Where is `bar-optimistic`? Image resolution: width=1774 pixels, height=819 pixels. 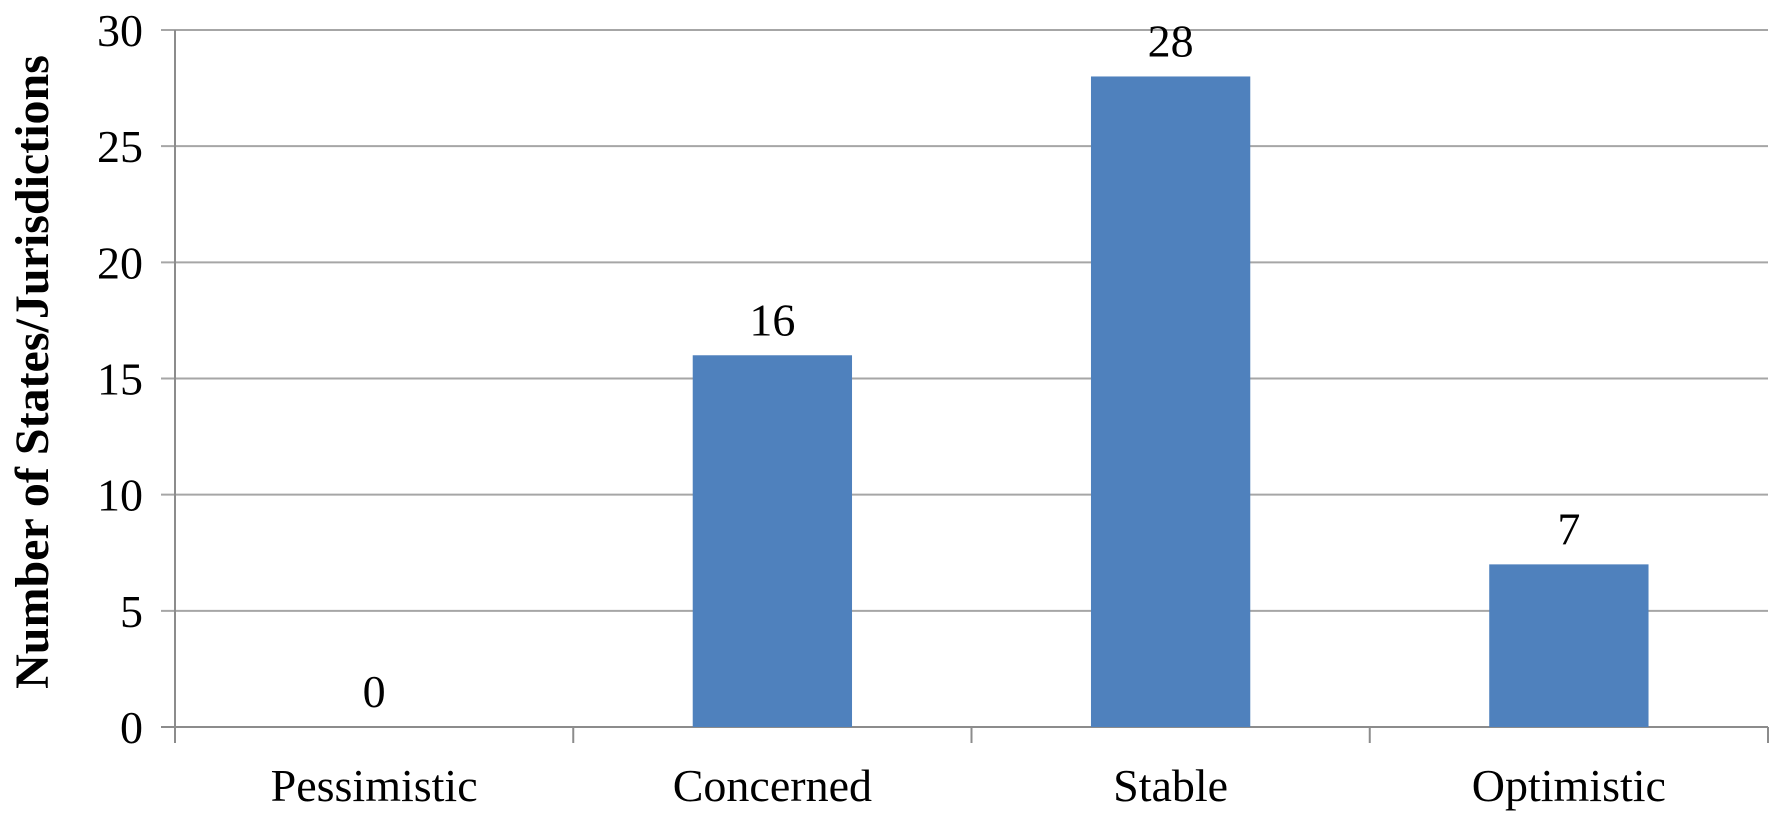 bar-optimistic is located at coordinates (1569, 645).